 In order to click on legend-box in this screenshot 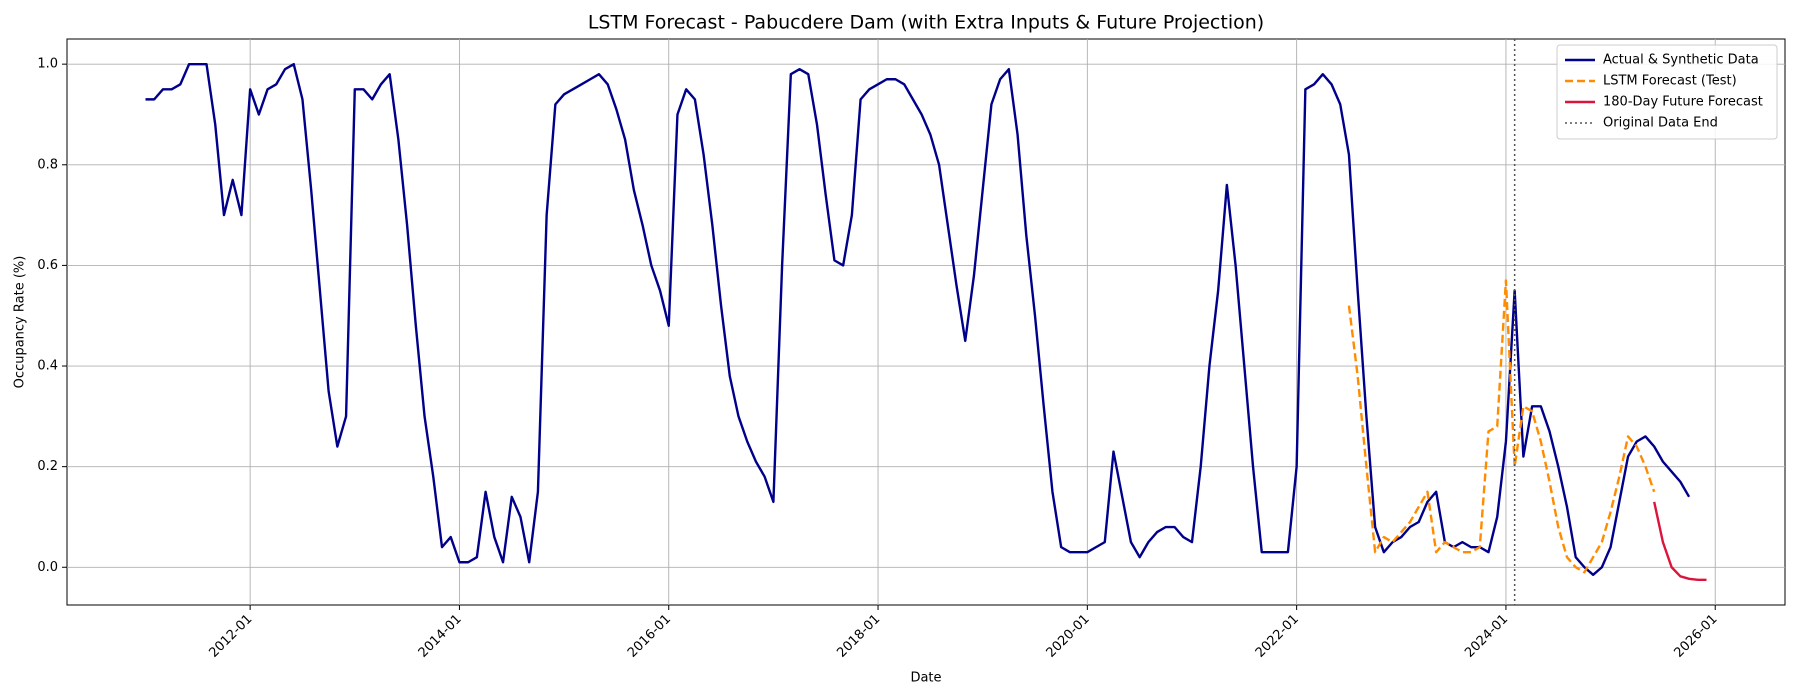, I will do `click(1667, 92)`.